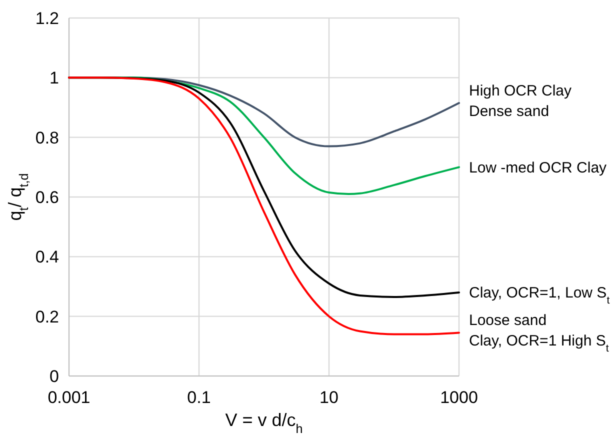 This screenshot has width=615, height=439. Describe the element at coordinates (54, 78) in the screenshot. I see `y-tick-label: 1` at that location.